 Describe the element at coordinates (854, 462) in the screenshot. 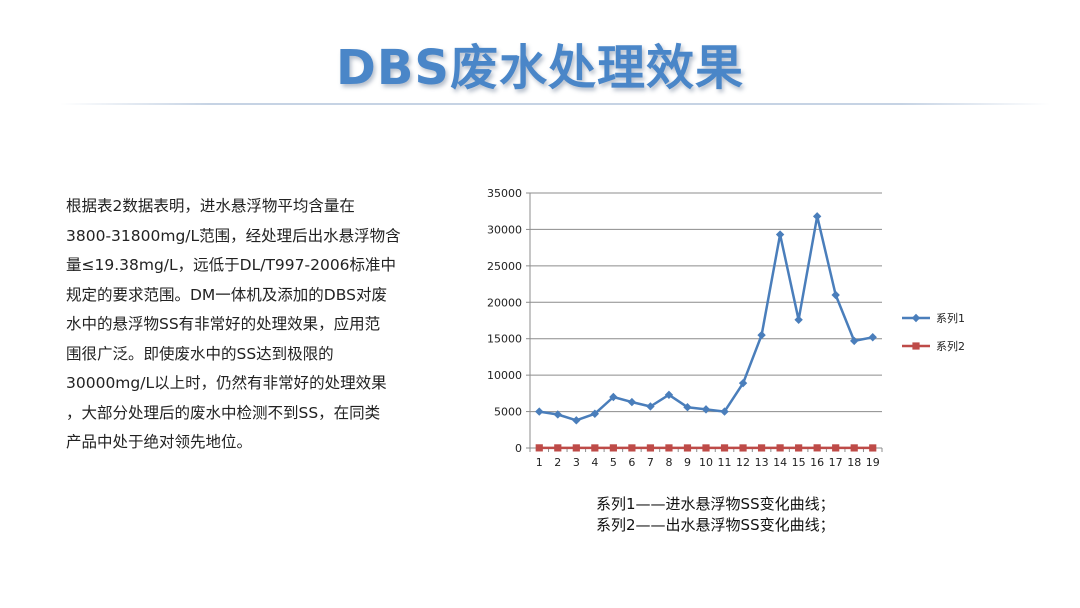

I see `x-tick-label: 18` at that location.